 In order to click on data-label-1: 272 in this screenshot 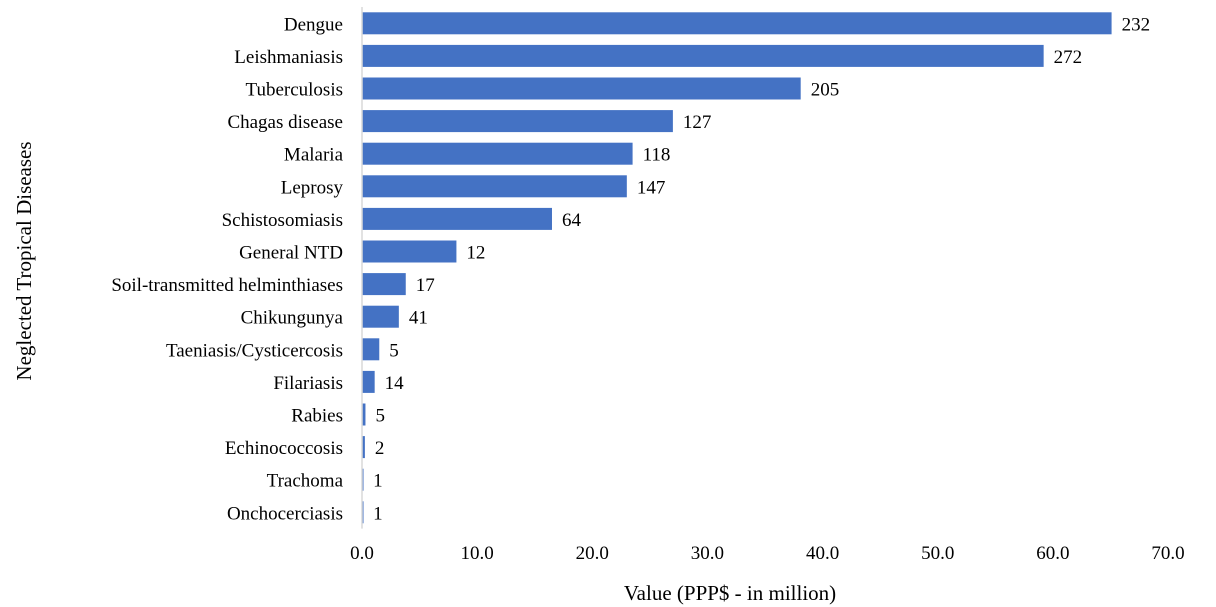, I will do `click(1068, 57)`.